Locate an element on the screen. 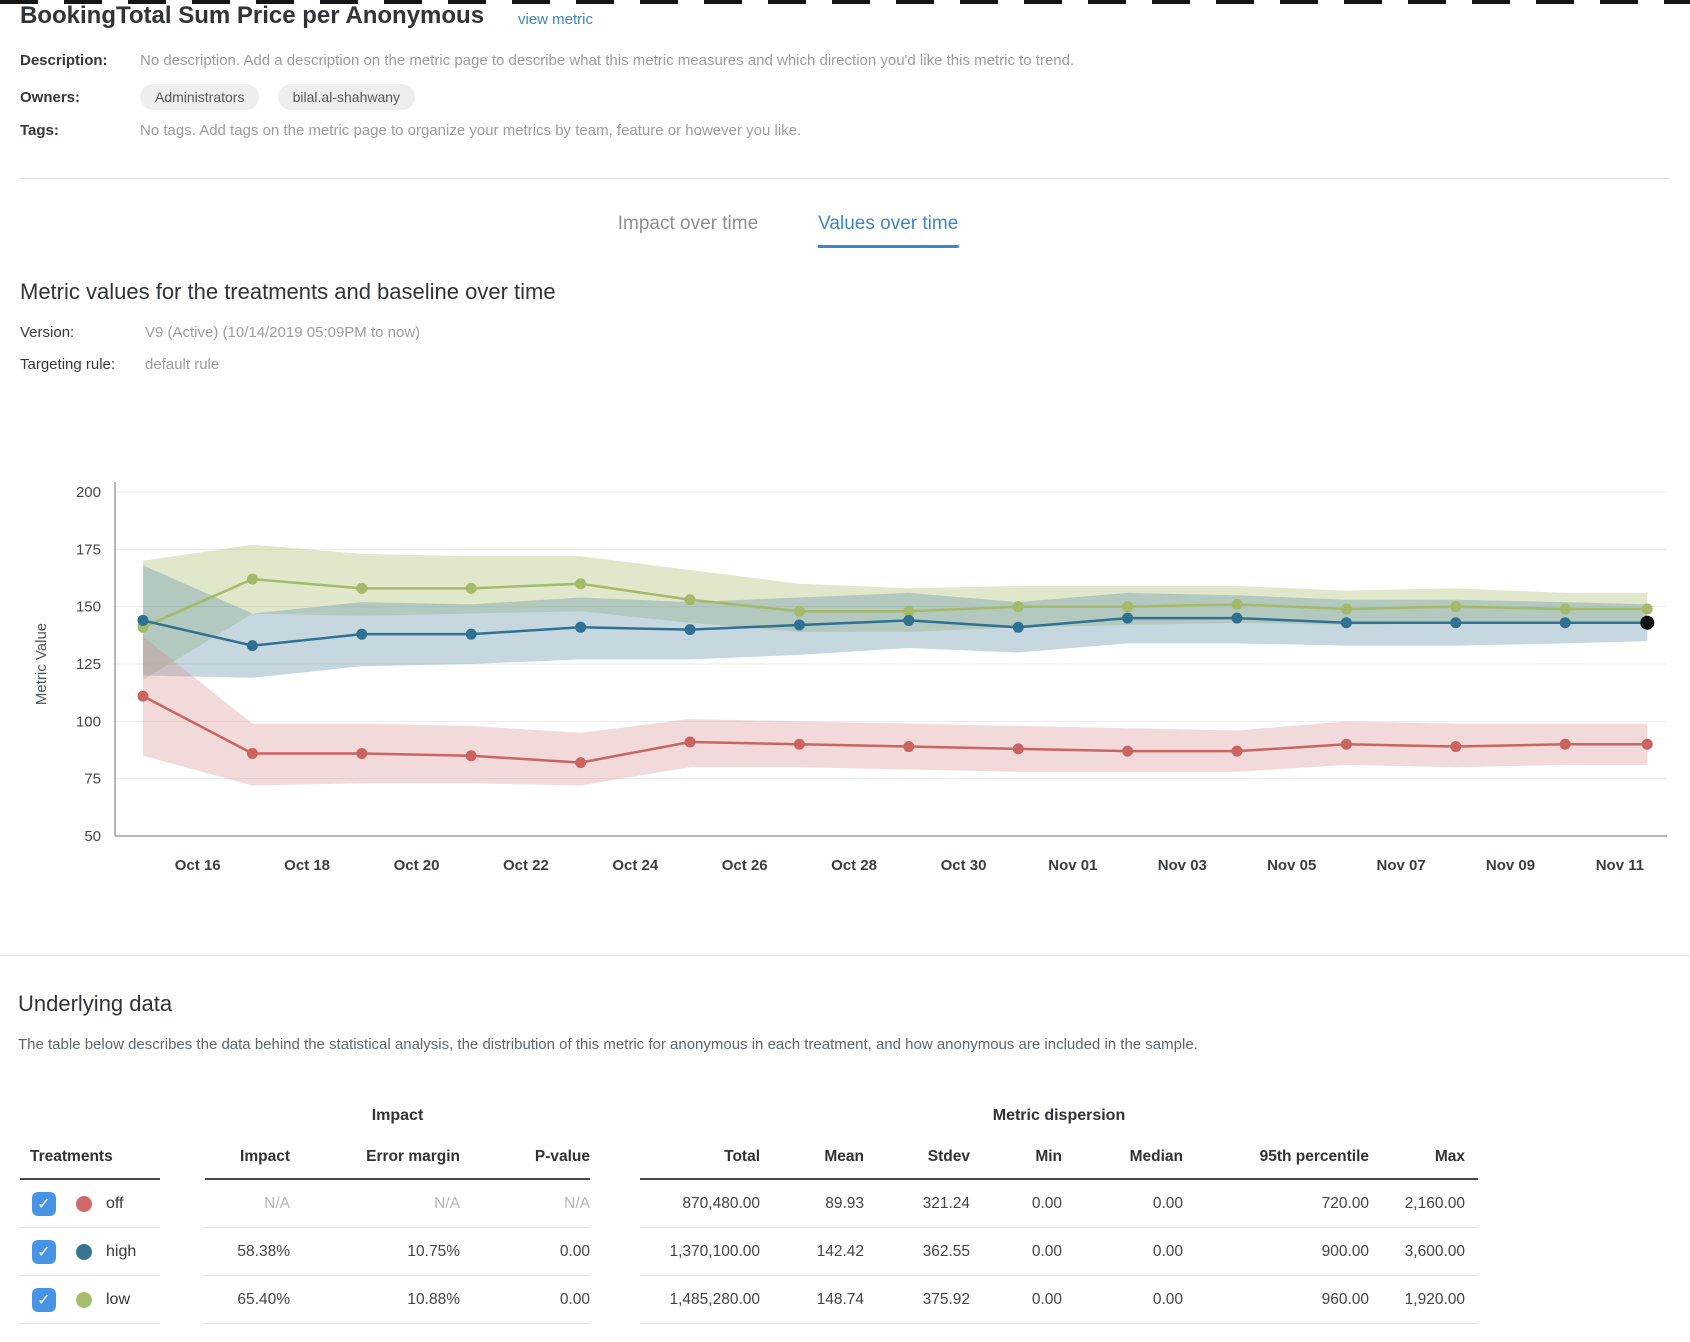 The height and width of the screenshot is (1342, 1690). stdev-column-header: Stdev is located at coordinates (948, 1156).